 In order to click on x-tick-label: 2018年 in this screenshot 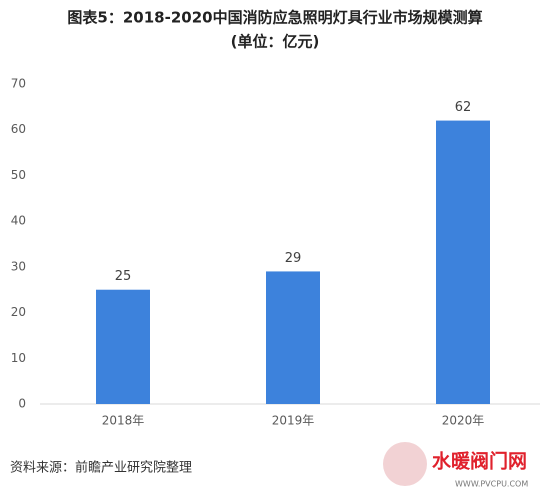, I will do `click(123, 421)`.